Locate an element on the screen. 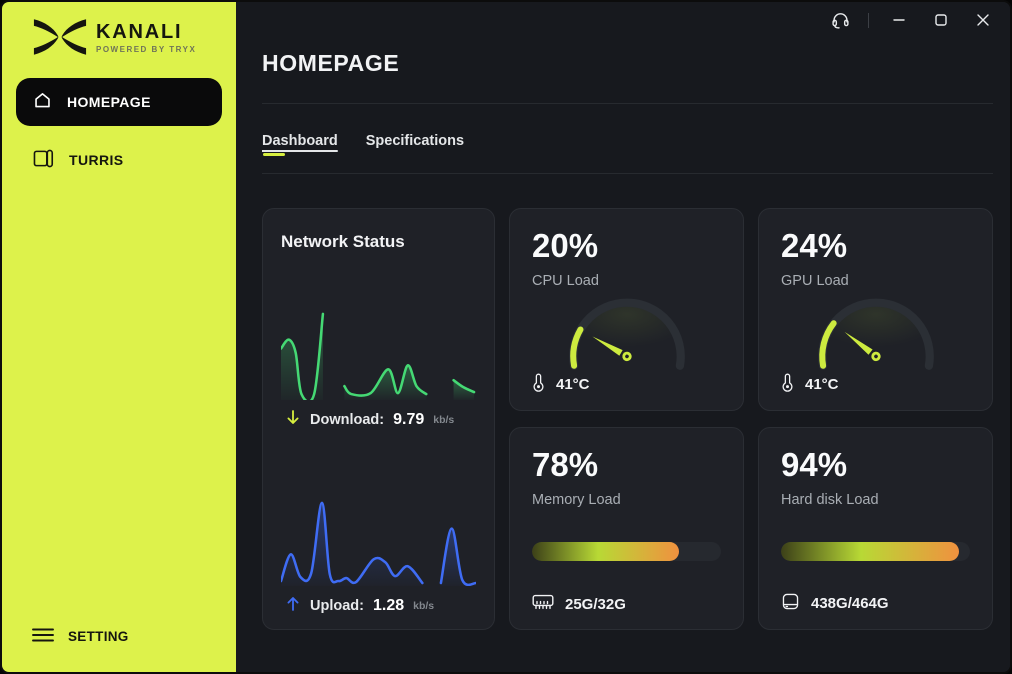  network-status-card: Network Status Download: 9.79 kb/s is located at coordinates (378, 419).